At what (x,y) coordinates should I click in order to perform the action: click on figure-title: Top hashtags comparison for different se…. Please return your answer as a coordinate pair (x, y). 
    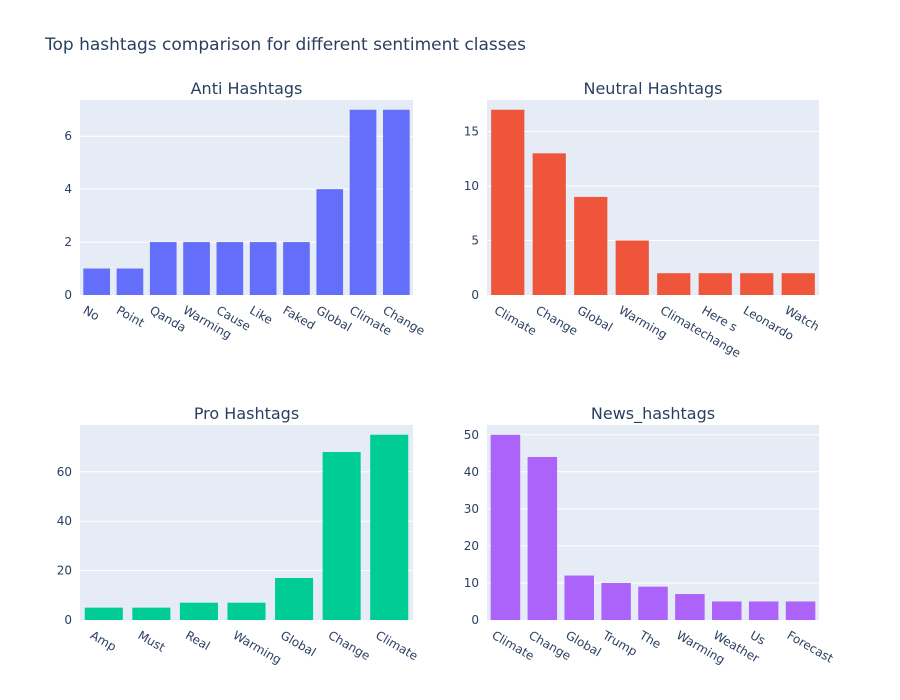
    Looking at the image, I should click on (285, 45).